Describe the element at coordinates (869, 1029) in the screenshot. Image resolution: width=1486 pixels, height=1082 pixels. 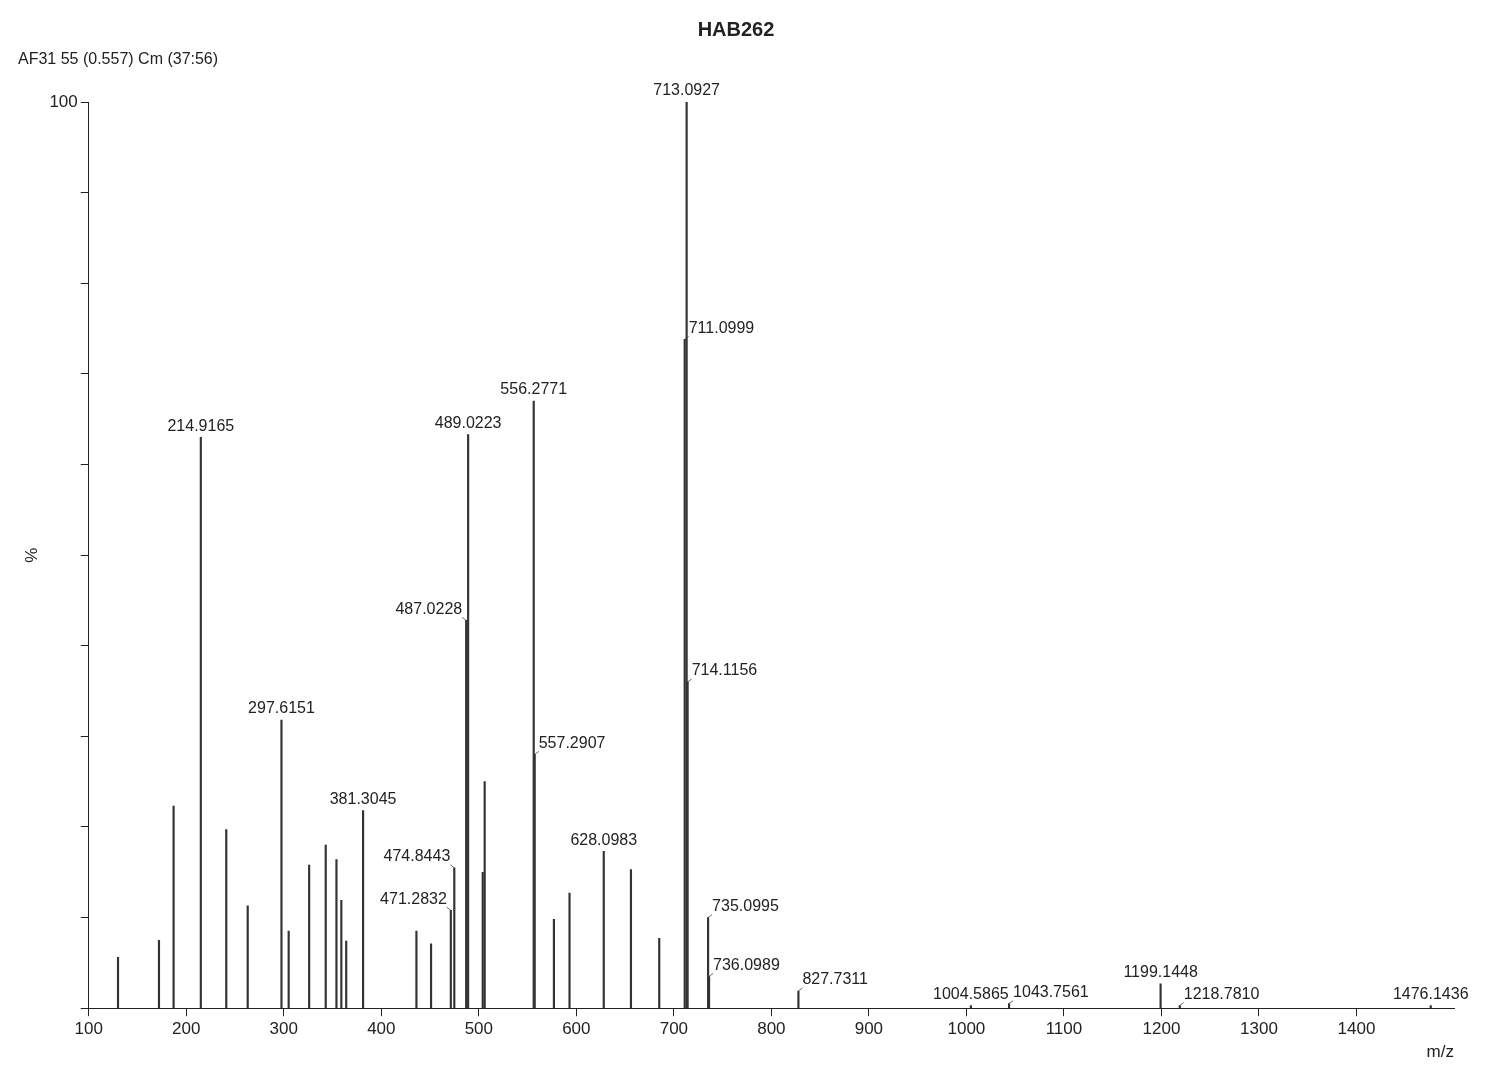
I see `x-tick-label: 900` at that location.